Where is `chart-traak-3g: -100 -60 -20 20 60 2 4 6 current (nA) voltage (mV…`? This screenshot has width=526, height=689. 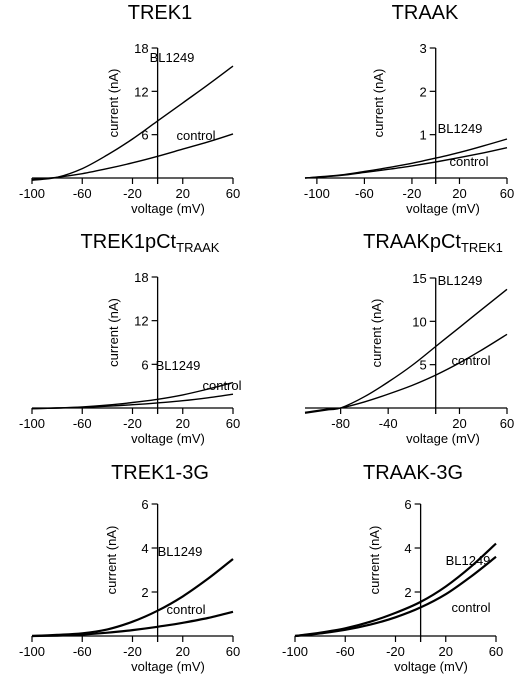 chart-traak-3g: -100 -60 -20 20 60 2 4 6 current (nA) voltage (mV… is located at coordinates (392, 585).